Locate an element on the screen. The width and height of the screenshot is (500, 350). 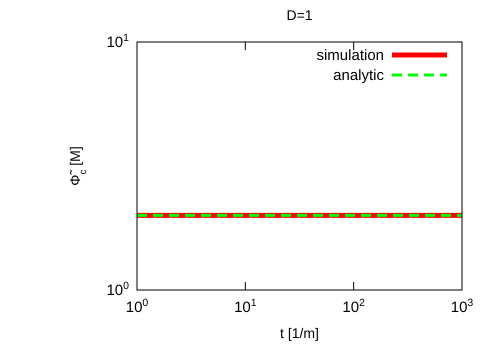
x-tick-label: 10$^{3}$ is located at coordinates (462, 306).